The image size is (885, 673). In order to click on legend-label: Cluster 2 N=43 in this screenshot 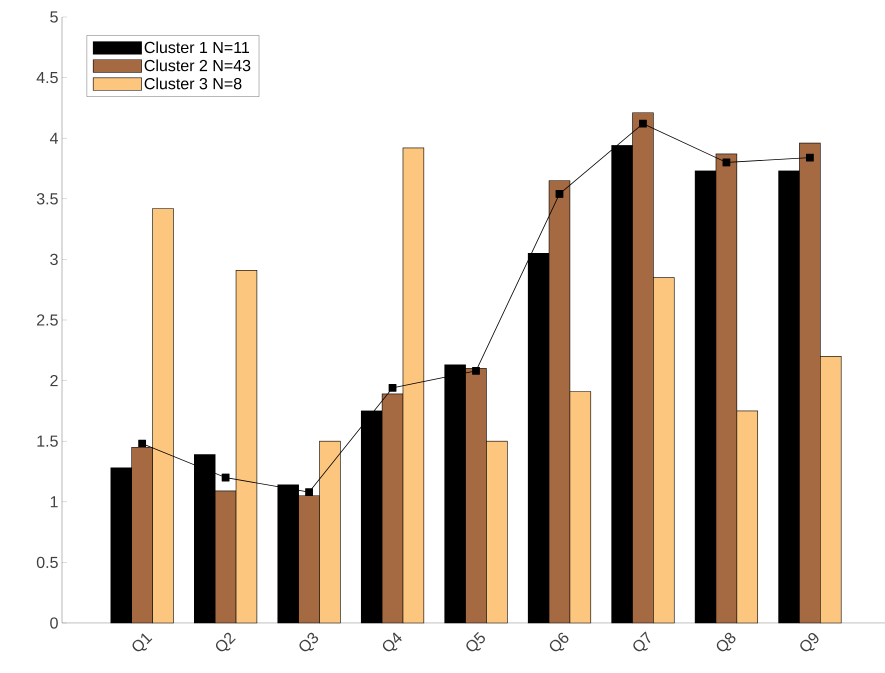, I will do `click(197, 65)`.